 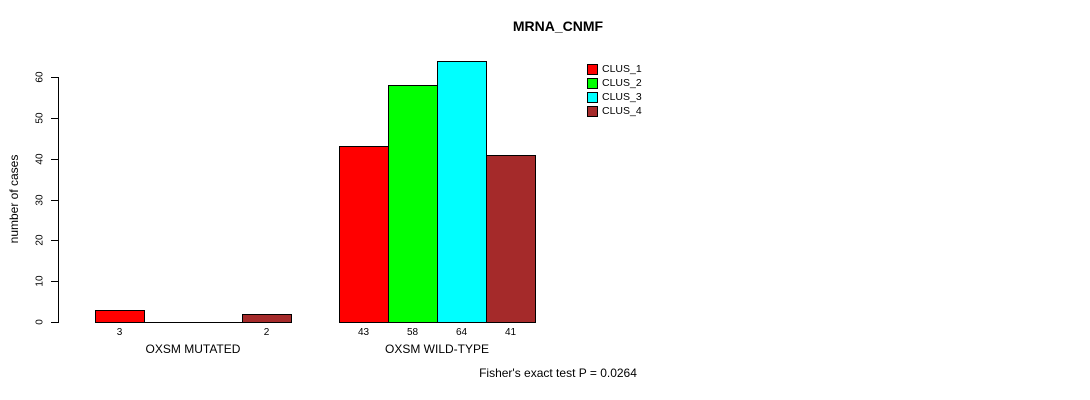 I want to click on legend-label: CLUS_2, so click(x=622, y=83).